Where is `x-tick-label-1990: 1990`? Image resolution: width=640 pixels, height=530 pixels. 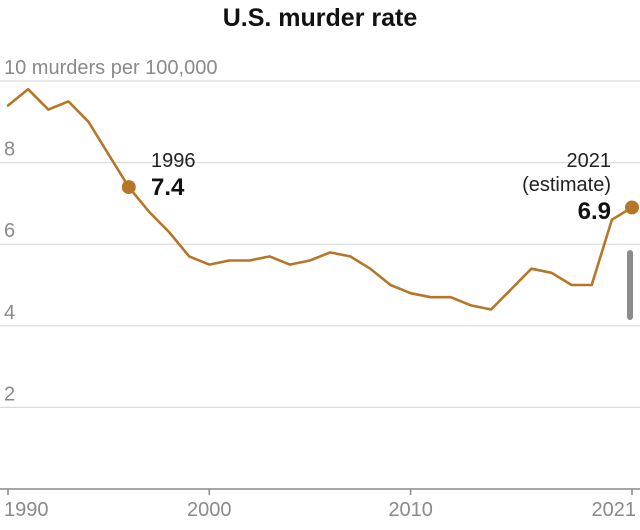 x-tick-label-1990: 1990 is located at coordinates (26, 510).